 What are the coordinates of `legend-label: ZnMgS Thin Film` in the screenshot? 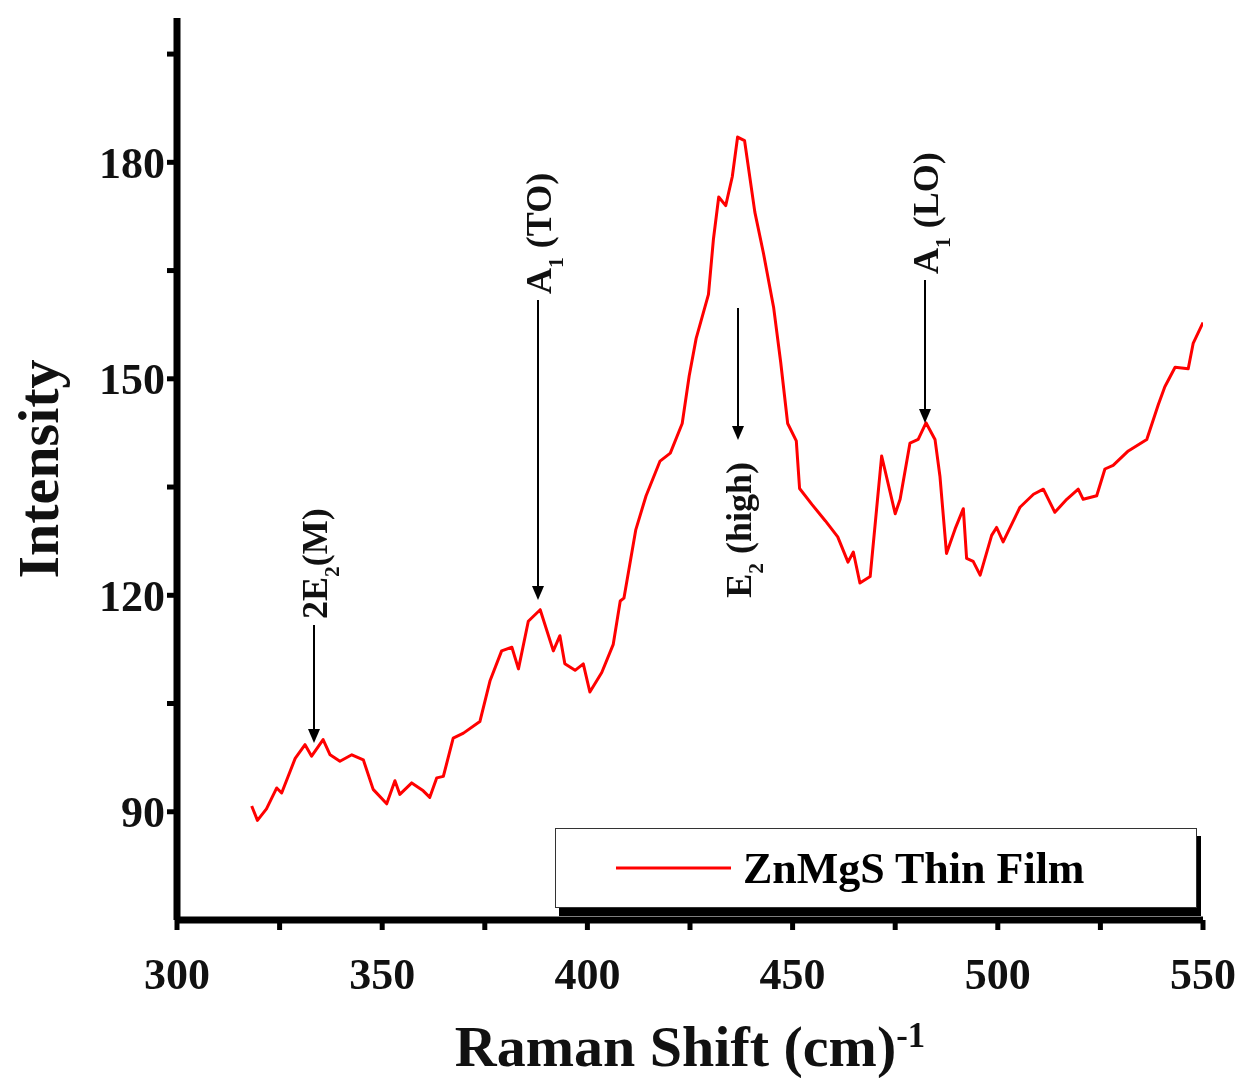 It's located at (914, 868).